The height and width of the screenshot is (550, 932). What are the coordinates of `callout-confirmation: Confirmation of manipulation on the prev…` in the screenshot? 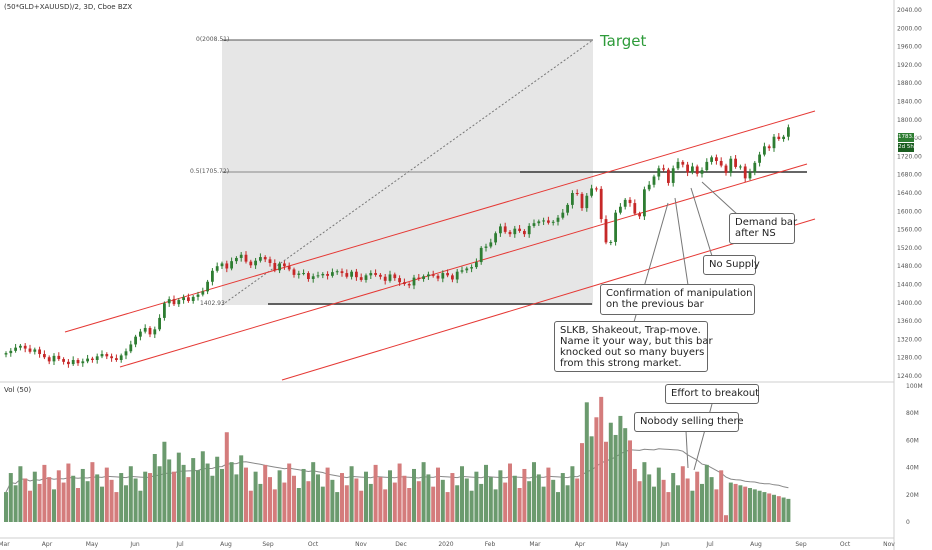 It's located at (677, 299).